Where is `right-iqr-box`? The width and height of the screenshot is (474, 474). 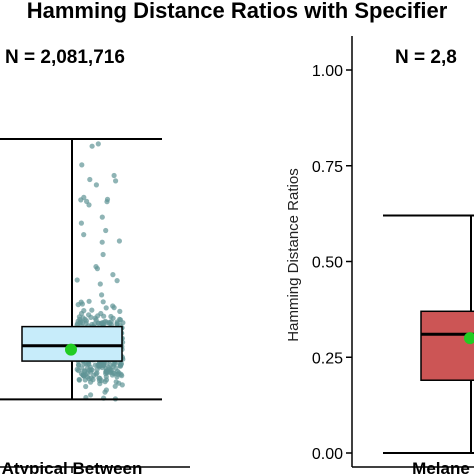 right-iqr-box is located at coordinates (447, 345).